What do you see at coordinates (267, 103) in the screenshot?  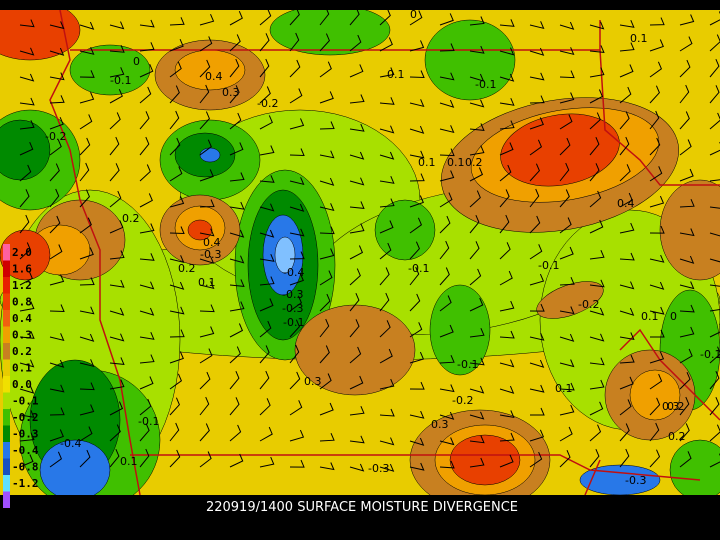 I see `contour-label: -0.2` at bounding box center [267, 103].